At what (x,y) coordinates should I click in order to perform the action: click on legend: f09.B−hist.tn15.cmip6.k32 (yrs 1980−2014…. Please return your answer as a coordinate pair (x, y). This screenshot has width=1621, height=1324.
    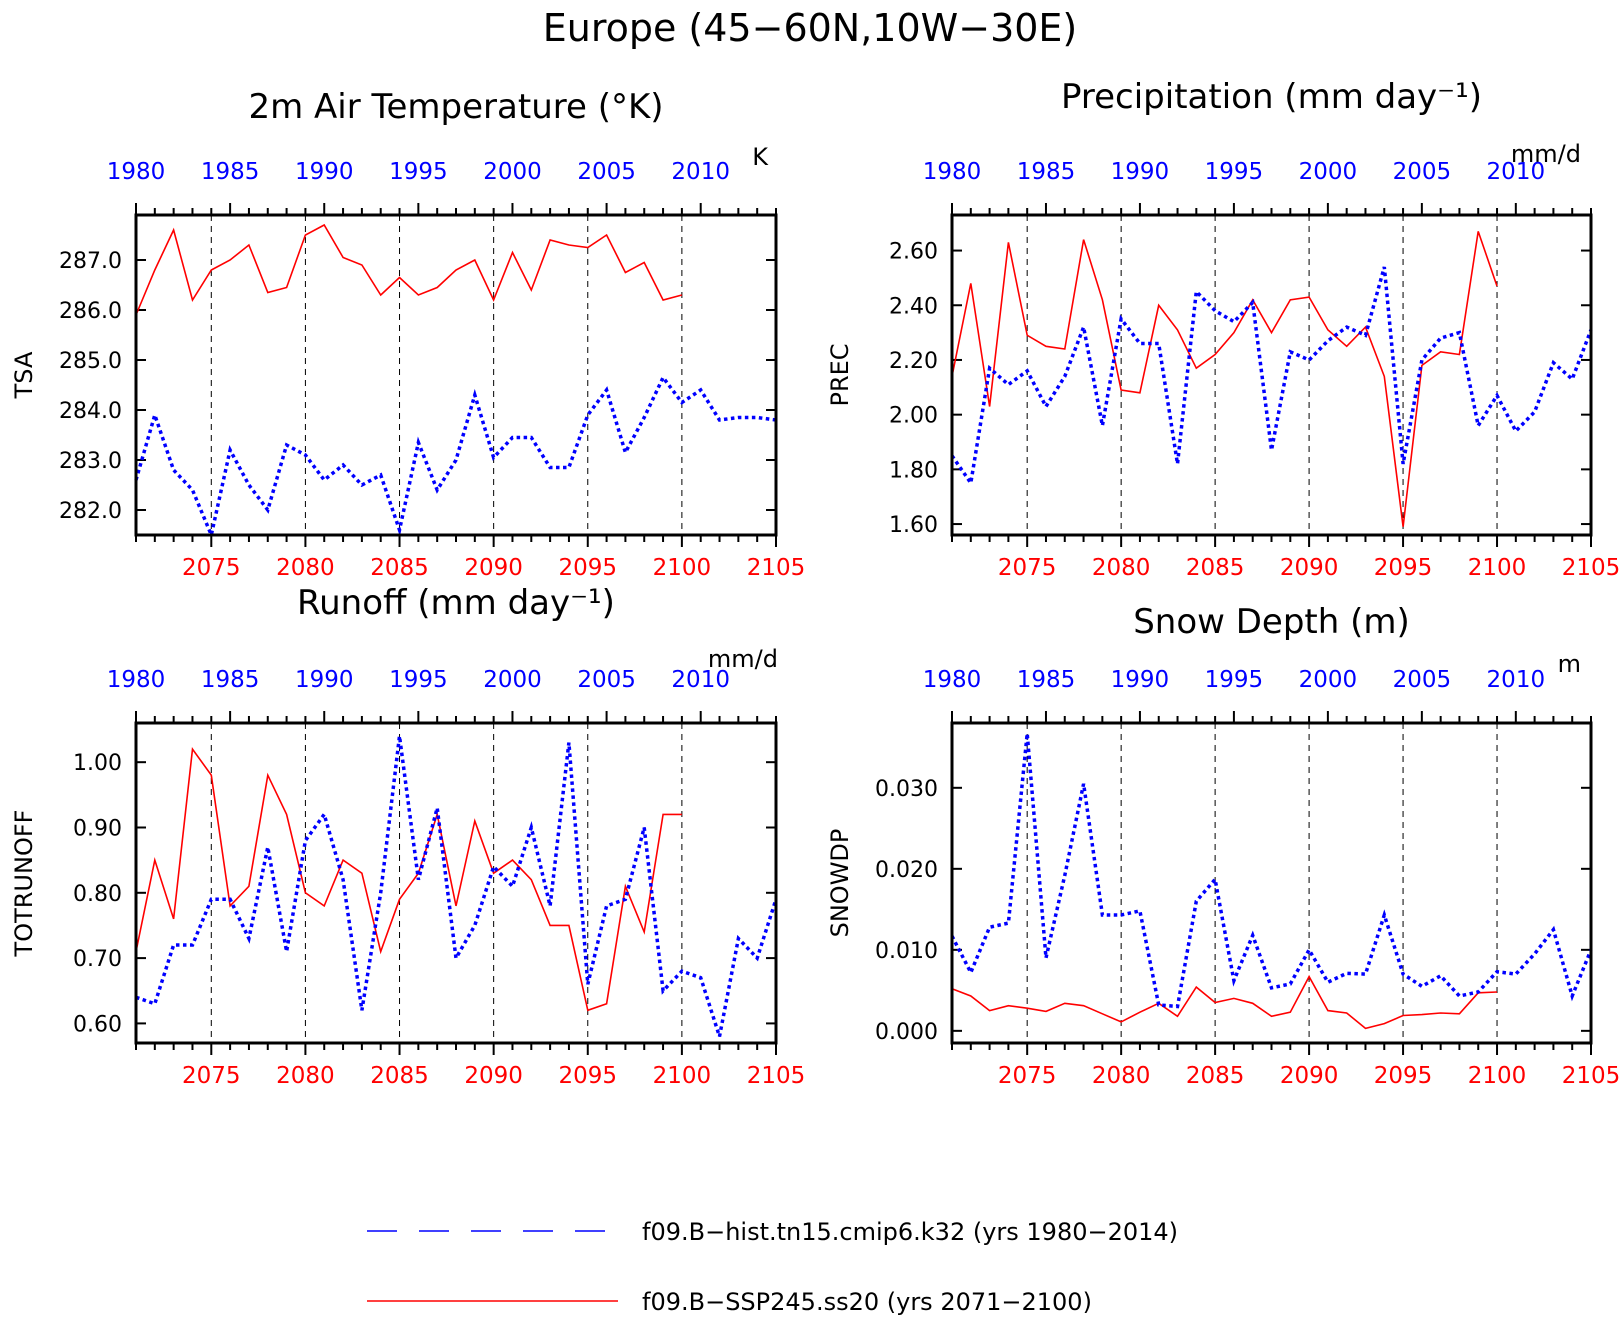
    Looking at the image, I should click on (772, 1267).